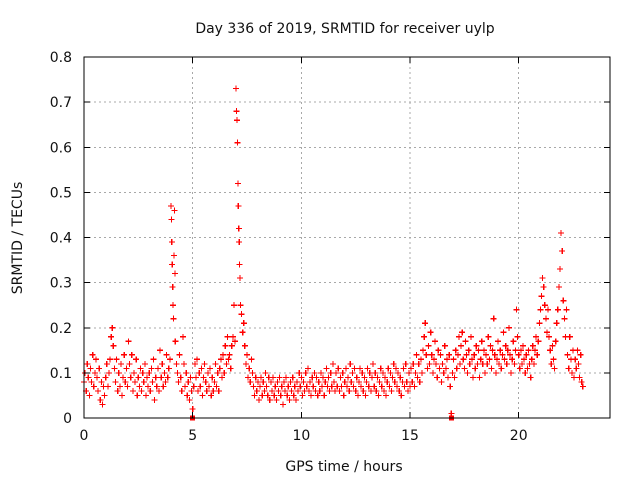 This screenshot has height=480, width=640. What do you see at coordinates (61, 374) in the screenshot?
I see `y-tick-label: 0.1` at bounding box center [61, 374].